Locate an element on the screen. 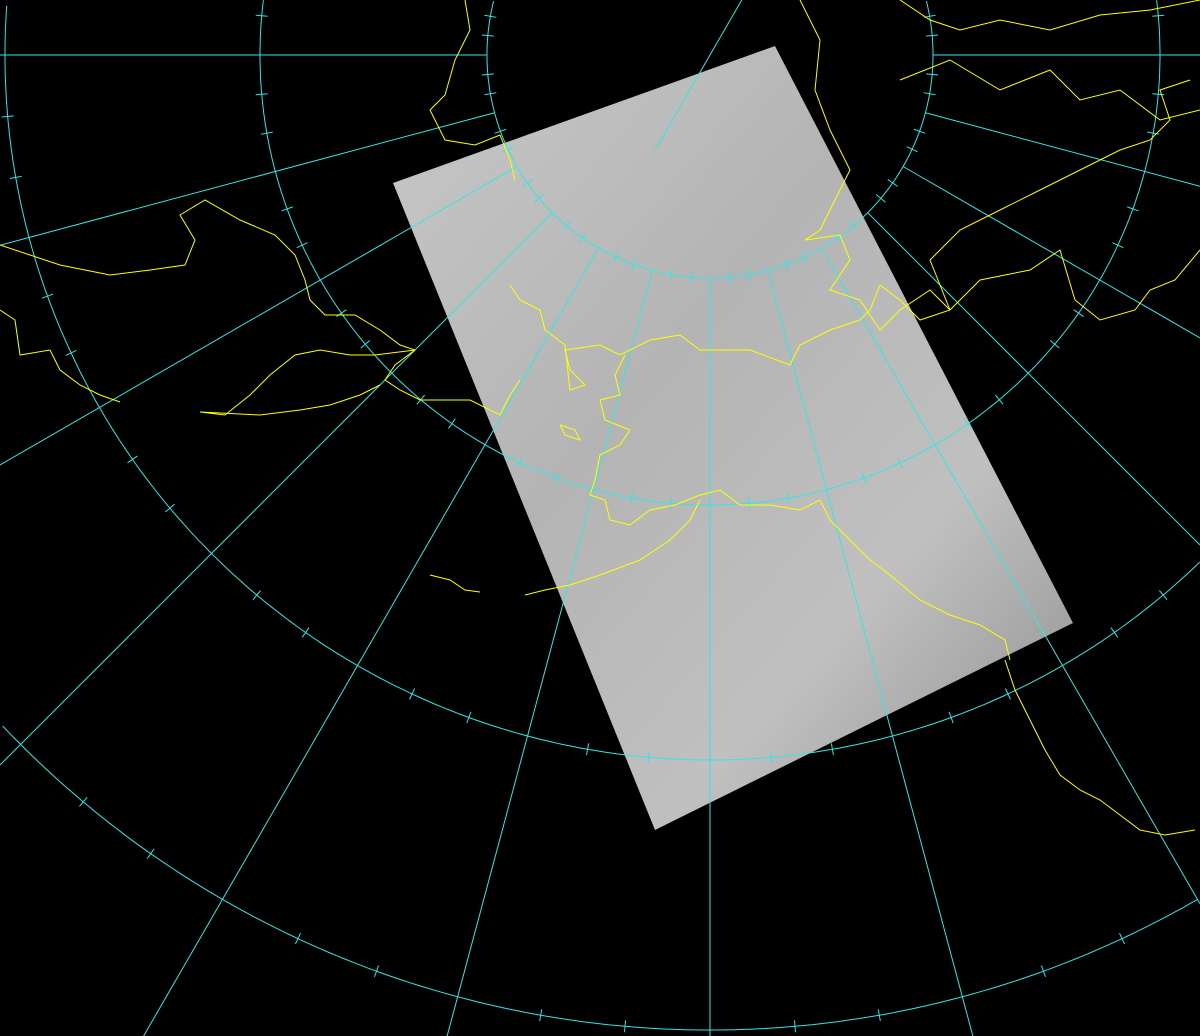  coastline-islands is located at coordinates (1049, 90).